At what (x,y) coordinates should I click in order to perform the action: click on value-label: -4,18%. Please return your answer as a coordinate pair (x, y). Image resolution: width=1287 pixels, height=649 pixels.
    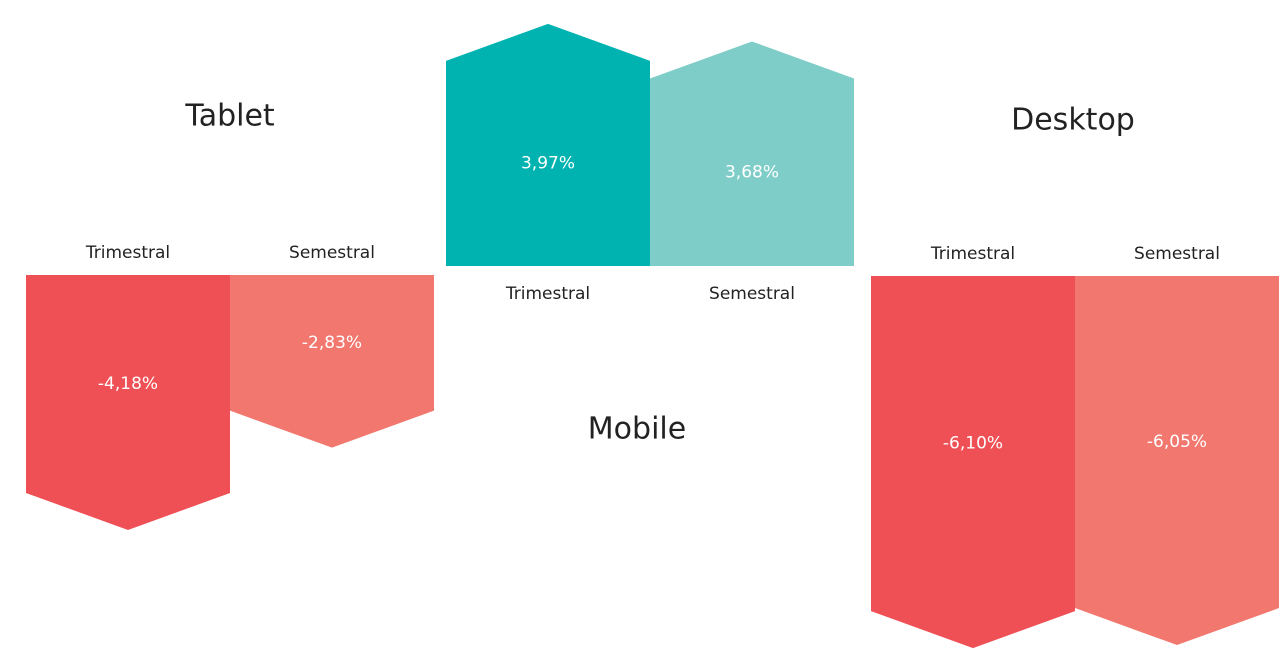
    Looking at the image, I should click on (128, 384).